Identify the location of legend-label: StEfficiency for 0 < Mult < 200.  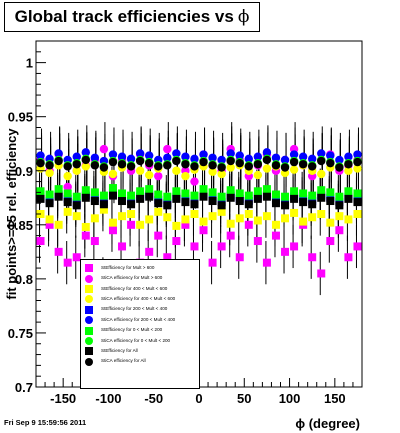
(132, 330).